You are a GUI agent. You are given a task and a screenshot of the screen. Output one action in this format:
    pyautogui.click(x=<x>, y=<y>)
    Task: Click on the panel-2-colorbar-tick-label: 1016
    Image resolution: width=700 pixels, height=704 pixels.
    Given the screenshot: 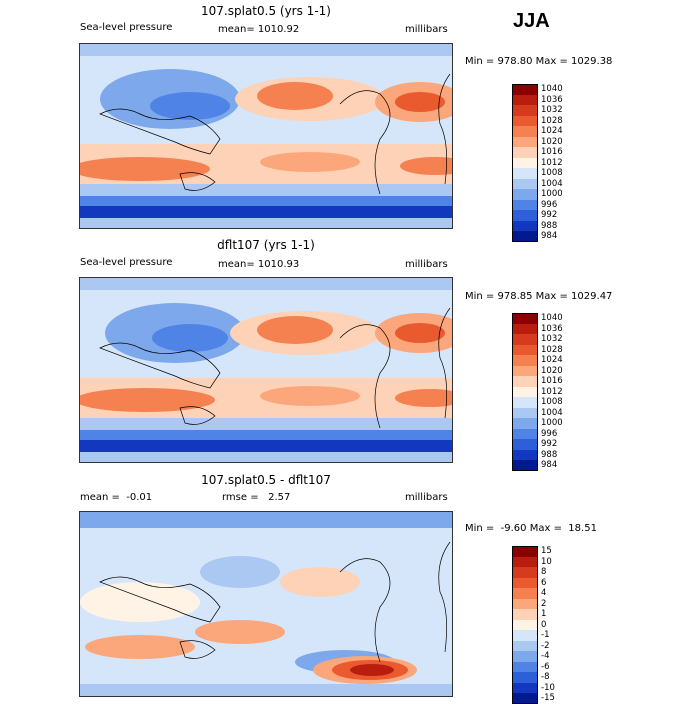 What is the action you would take?
    pyautogui.click(x=552, y=381)
    